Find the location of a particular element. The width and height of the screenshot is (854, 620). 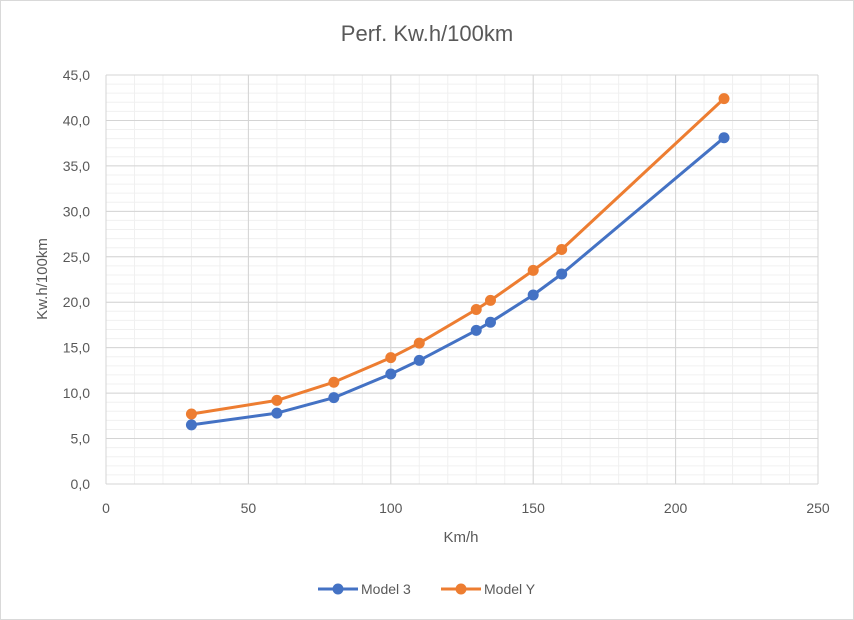

y-axis-label: Kw.h/100km is located at coordinates (42, 279).